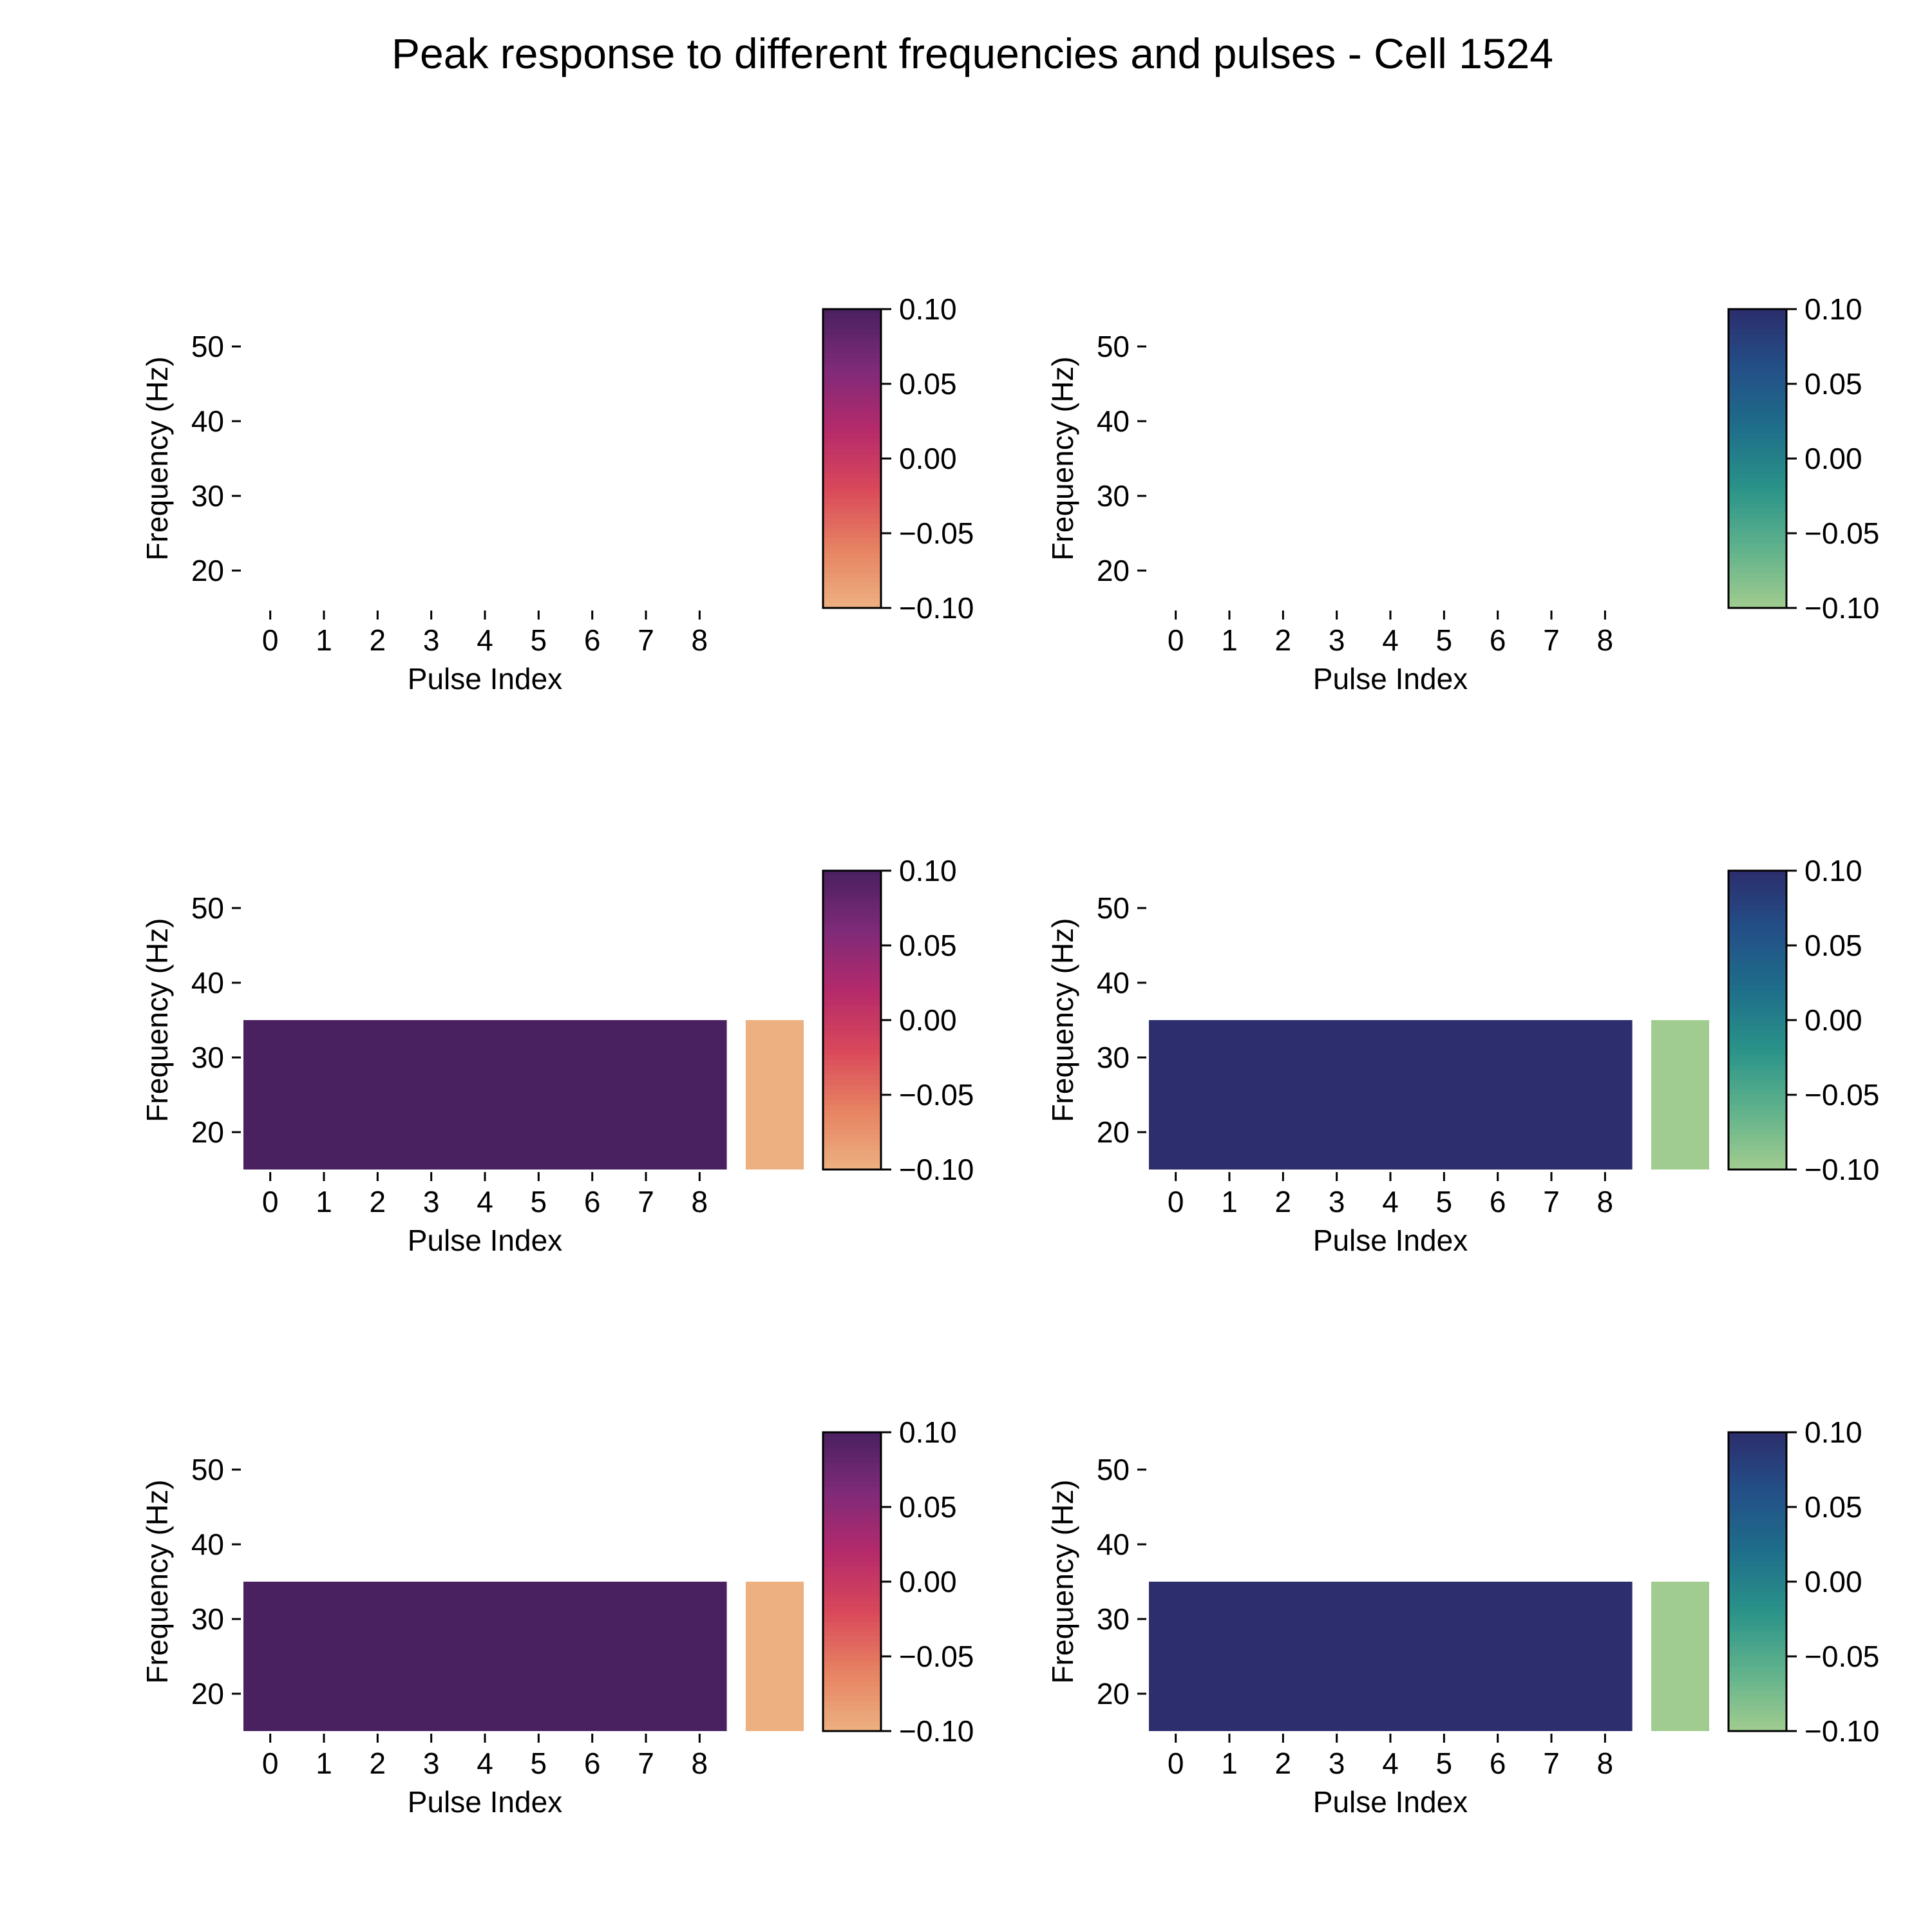  Describe the element at coordinates (1498, 640) in the screenshot. I see `x-tick-label: 6` at that location.